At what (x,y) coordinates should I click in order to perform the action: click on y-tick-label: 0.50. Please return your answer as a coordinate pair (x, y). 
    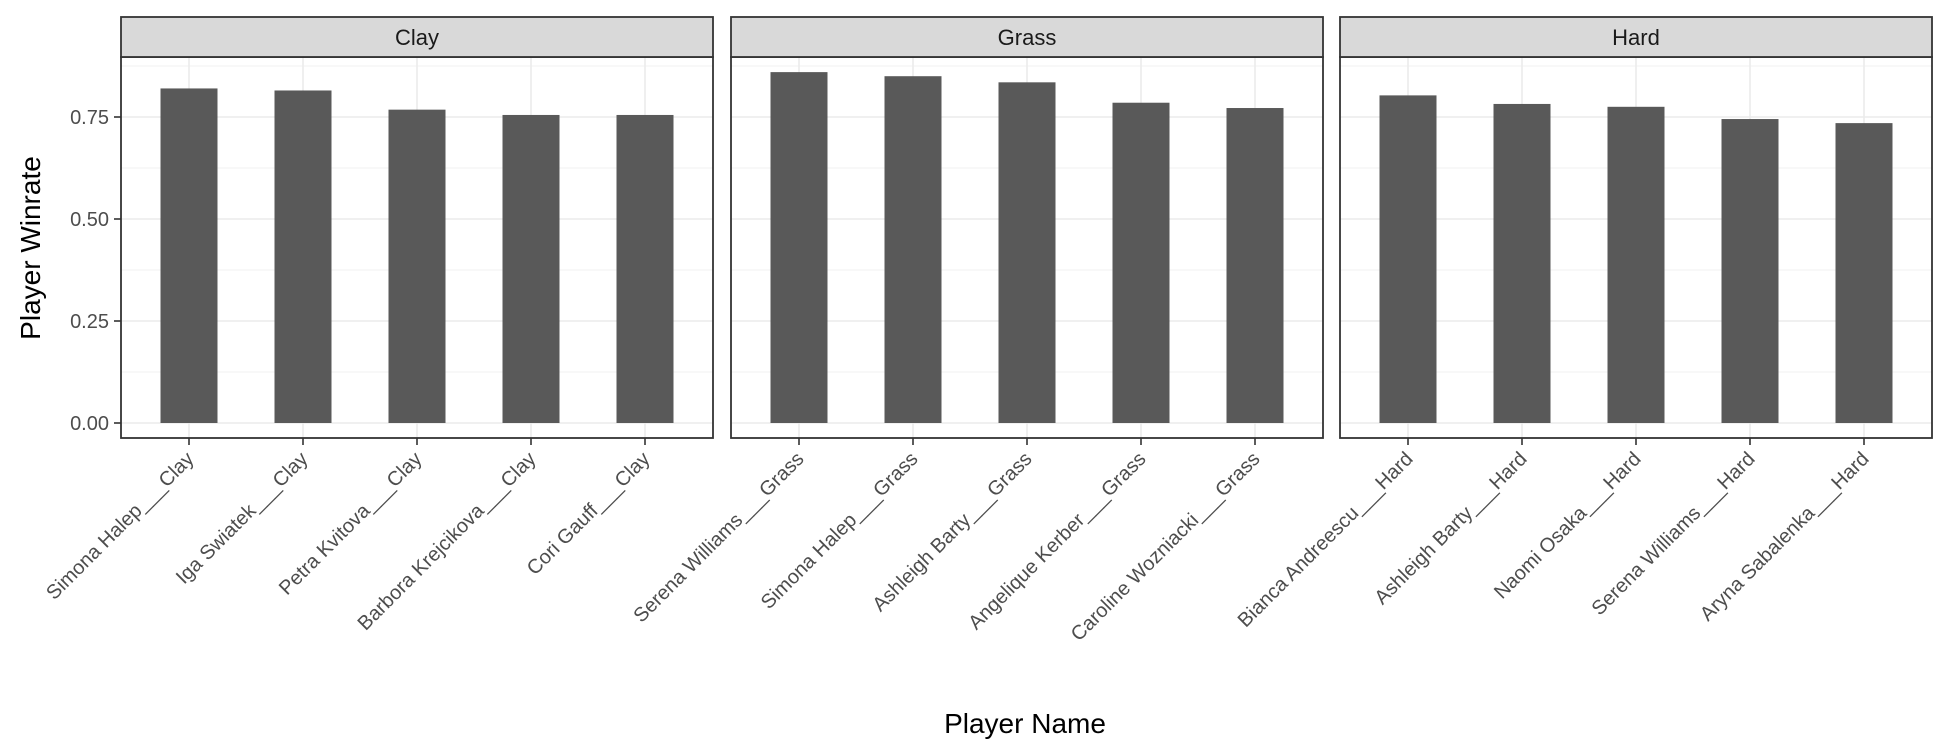
    Looking at the image, I should click on (89, 220).